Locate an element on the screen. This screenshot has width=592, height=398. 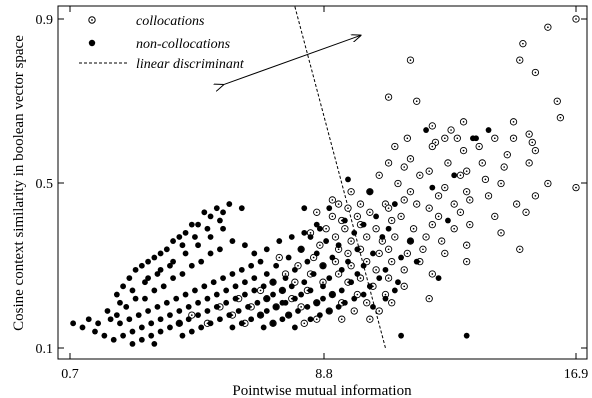
x-tick-label-0: 0.7 is located at coordinates (70, 374).